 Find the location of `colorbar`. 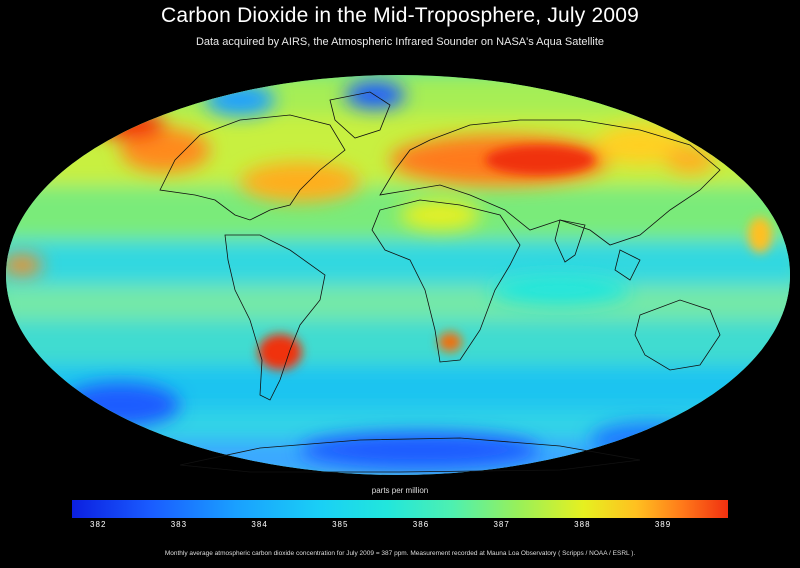

colorbar is located at coordinates (400, 509).